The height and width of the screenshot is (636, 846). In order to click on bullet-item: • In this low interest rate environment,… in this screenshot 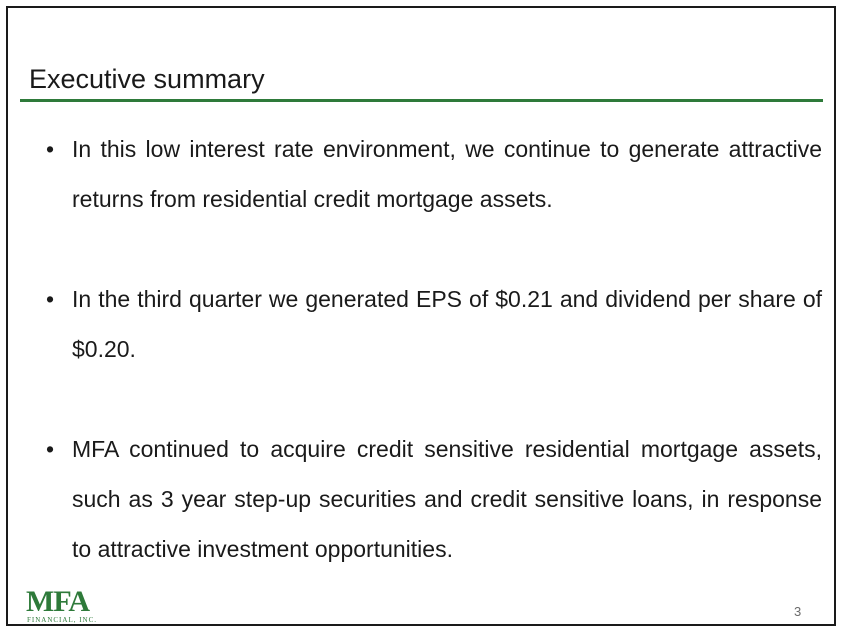, I will do `click(434, 174)`.